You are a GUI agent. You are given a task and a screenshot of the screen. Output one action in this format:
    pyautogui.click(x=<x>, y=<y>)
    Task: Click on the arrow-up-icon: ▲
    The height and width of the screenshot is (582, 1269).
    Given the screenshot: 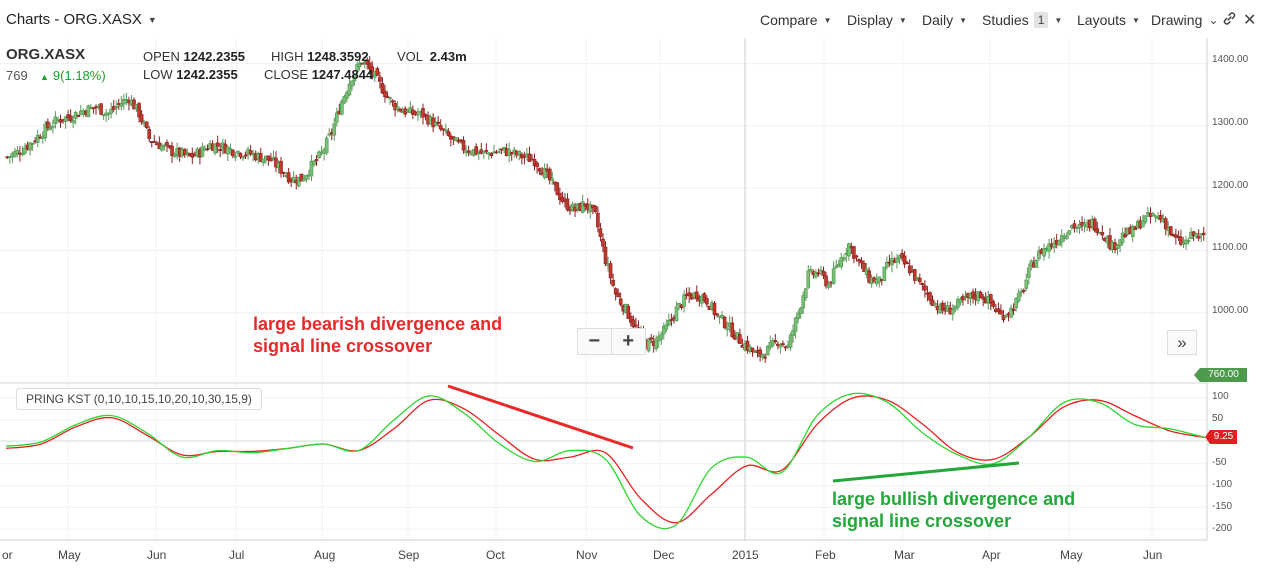 What is the action you would take?
    pyautogui.click(x=44, y=77)
    